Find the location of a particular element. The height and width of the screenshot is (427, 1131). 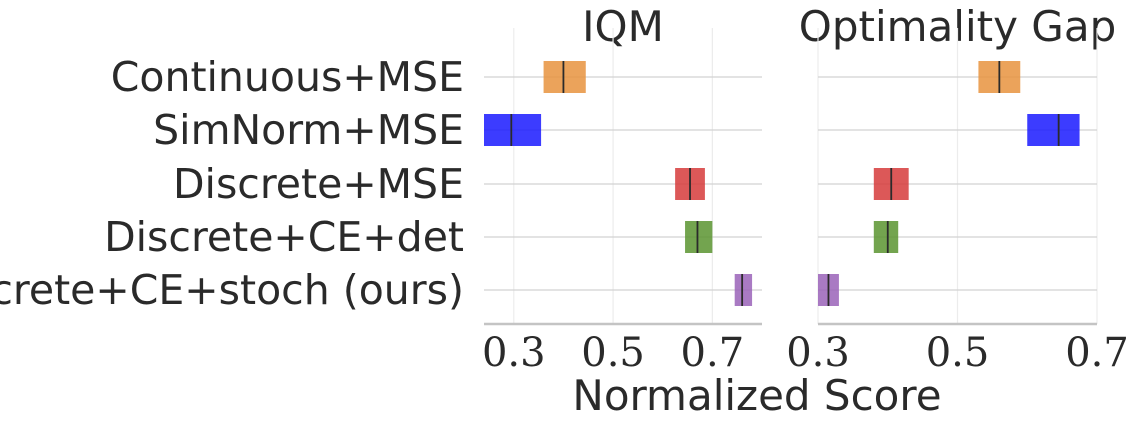

category-label: Discrete+CE+stoch (ours) is located at coordinates (232, 290).